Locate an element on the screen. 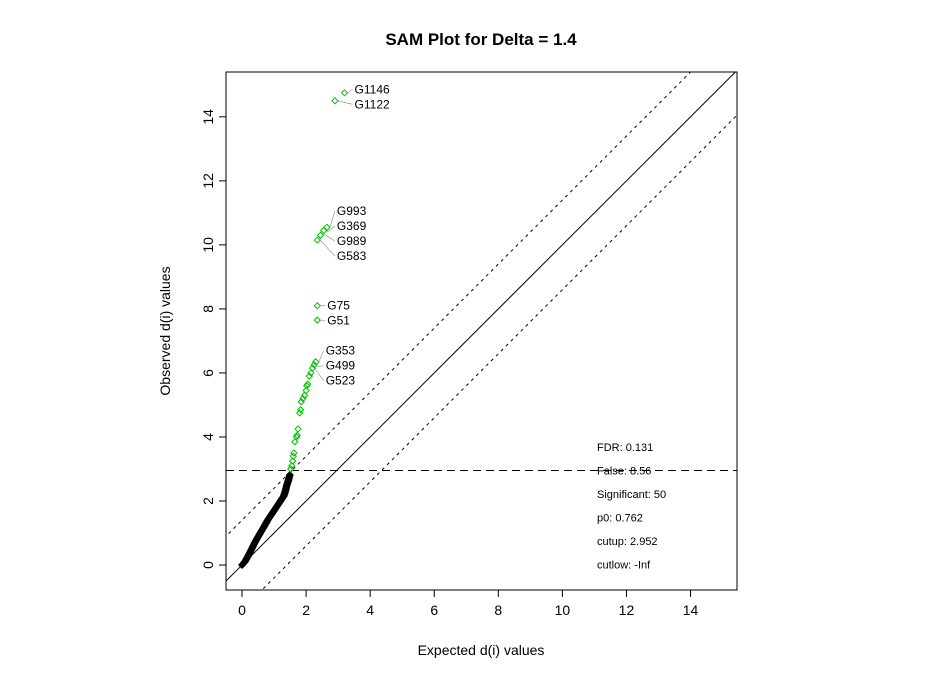  x-tick-label: 14 is located at coordinates (691, 610).